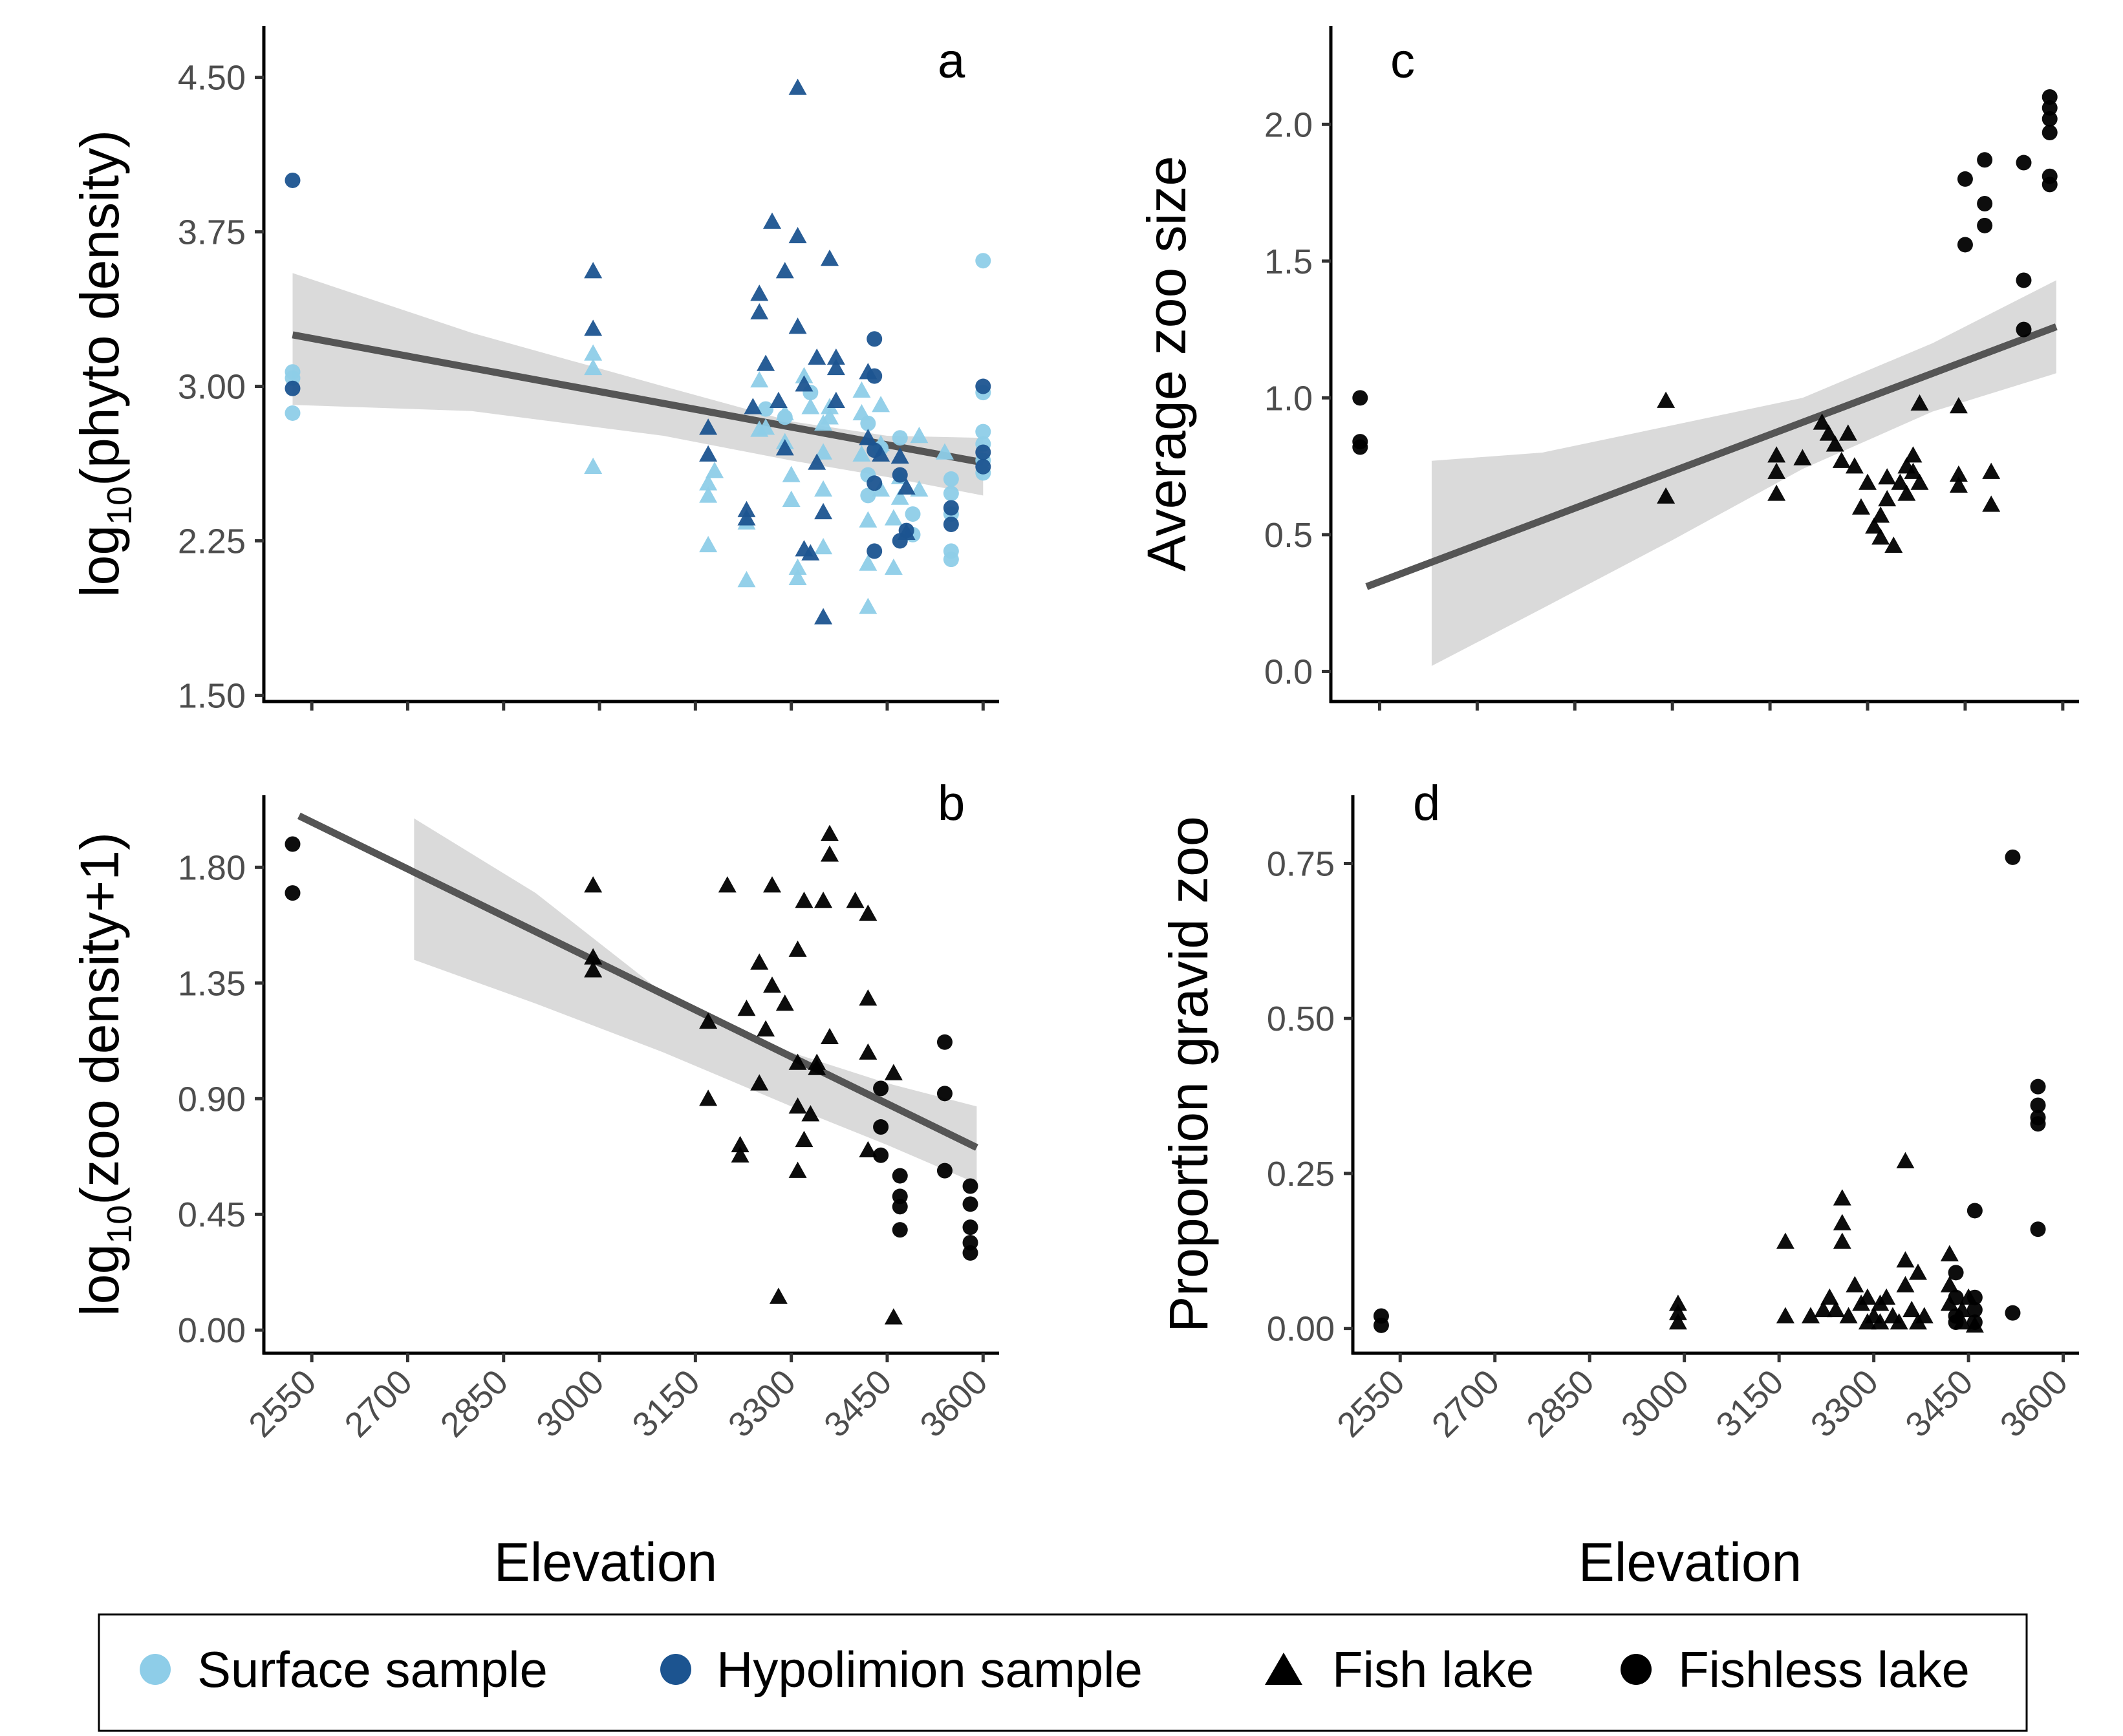 This screenshot has height=1736, width=2123. I want to click on legend-label: Surface sample, so click(372, 1669).